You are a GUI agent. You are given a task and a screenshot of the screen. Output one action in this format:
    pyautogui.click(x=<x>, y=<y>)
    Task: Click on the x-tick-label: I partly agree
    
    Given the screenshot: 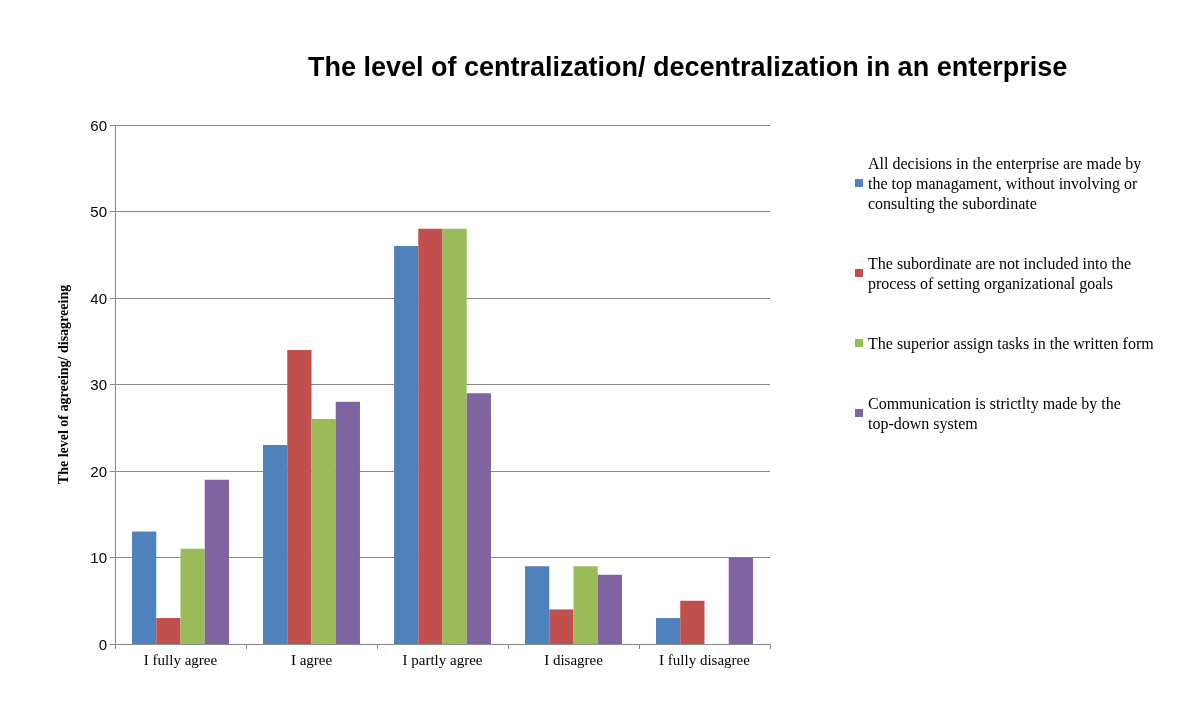 What is the action you would take?
    pyautogui.click(x=442, y=659)
    